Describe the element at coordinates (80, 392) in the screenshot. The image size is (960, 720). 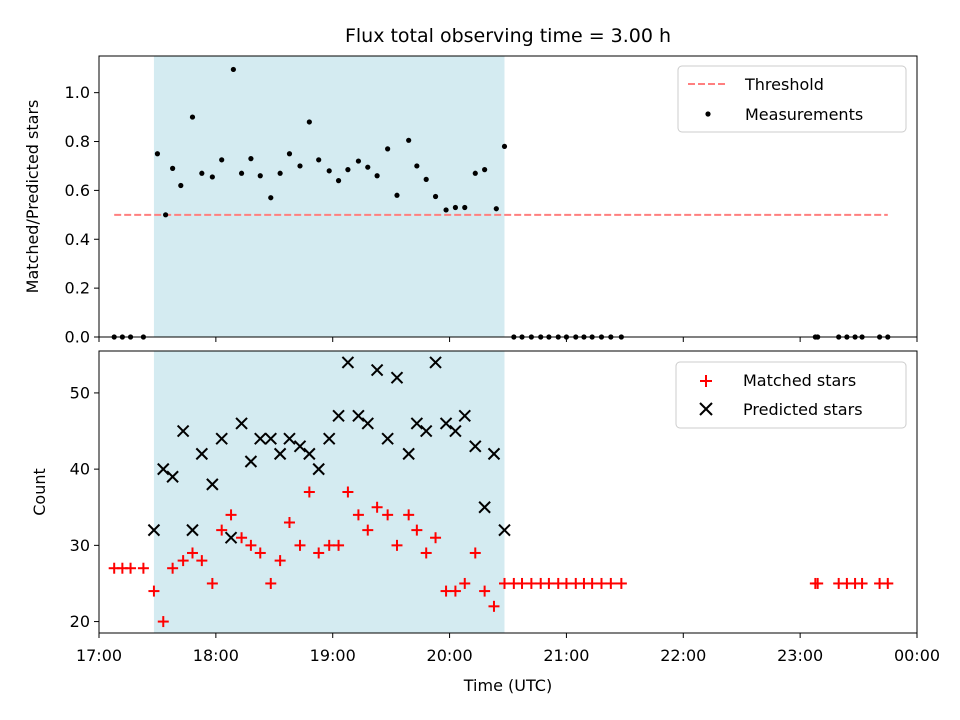
I see `bot-ytick-label: 50` at that location.